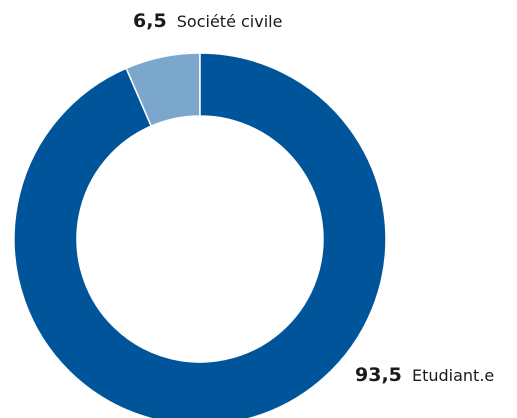 The height and width of the screenshot is (418, 517). Describe the element at coordinates (230, 21) in the screenshot. I see `slice-name-societe-civile: Société civile` at that location.